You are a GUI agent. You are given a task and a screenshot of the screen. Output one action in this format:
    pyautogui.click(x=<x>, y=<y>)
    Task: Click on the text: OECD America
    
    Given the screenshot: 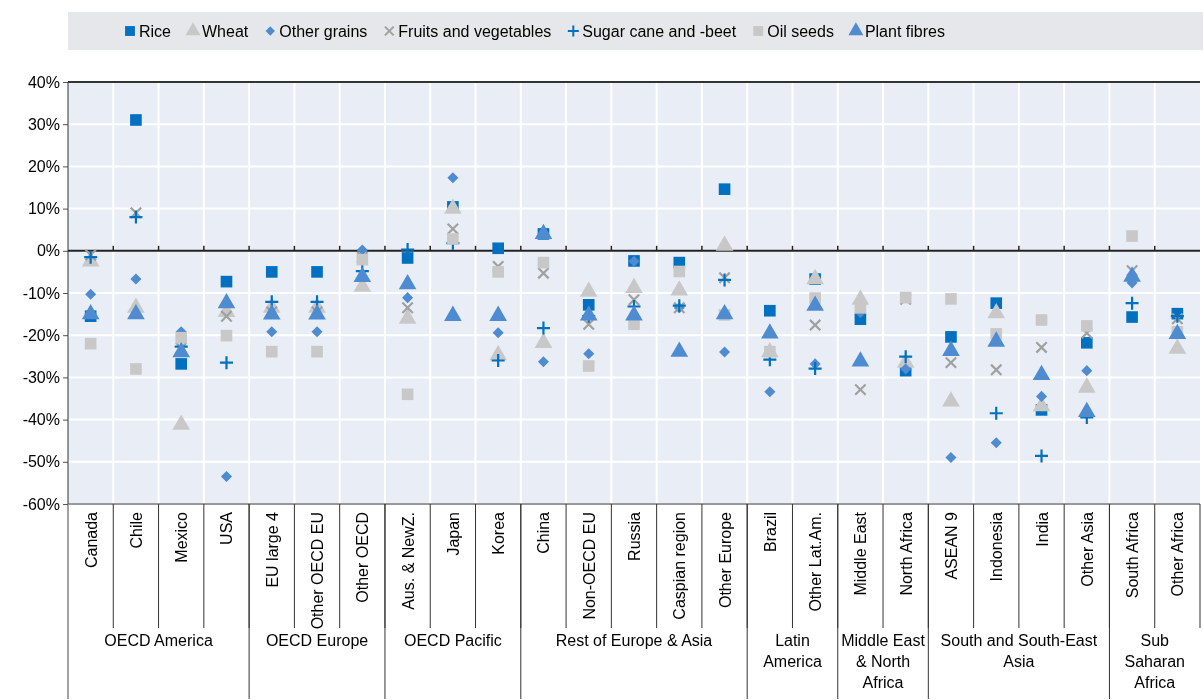 What is the action you would take?
    pyautogui.click(x=158, y=640)
    